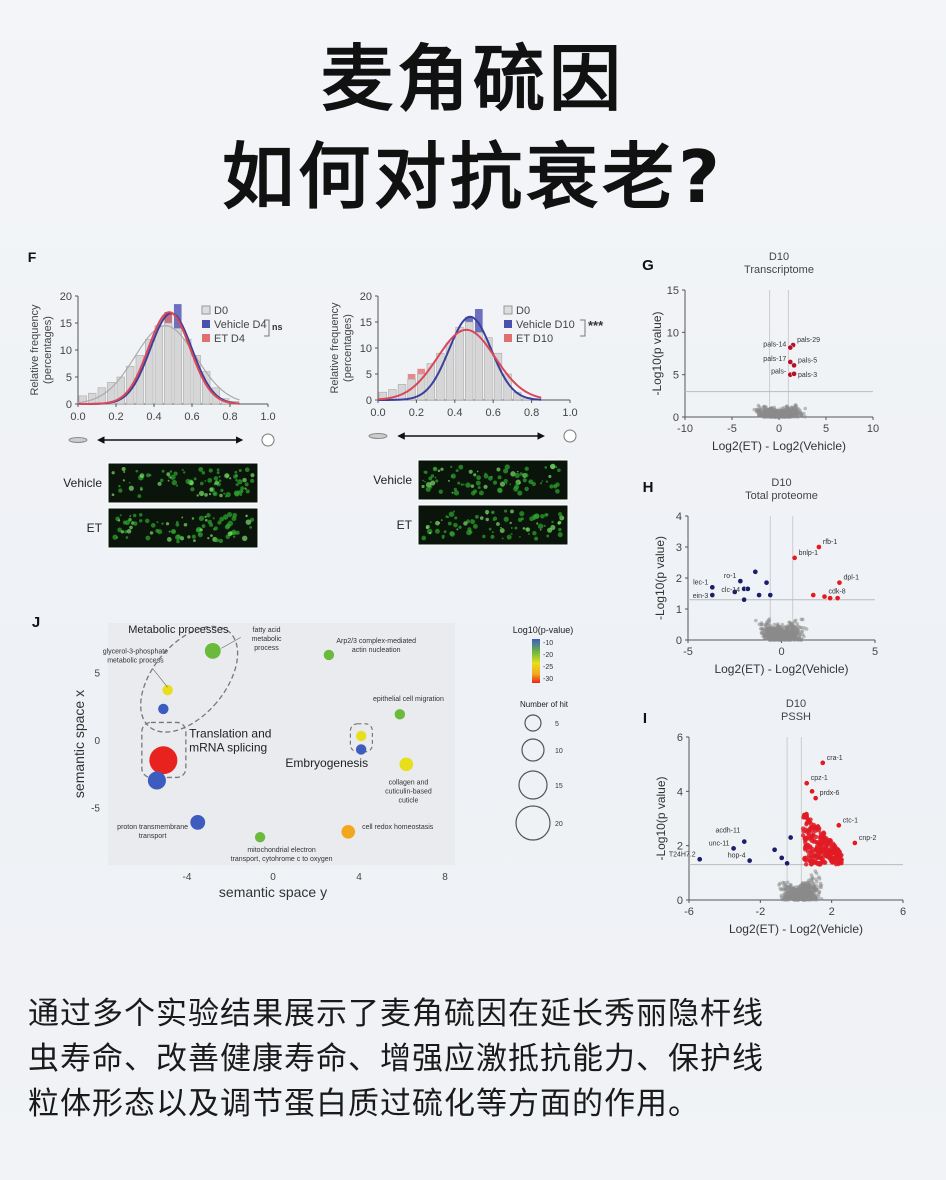 This screenshot has width=946, height=1180. What do you see at coordinates (781, 669) in the screenshot?
I see `volcano-h-xlabel: Log2(ET) - Log2(Vehicle)` at bounding box center [781, 669].